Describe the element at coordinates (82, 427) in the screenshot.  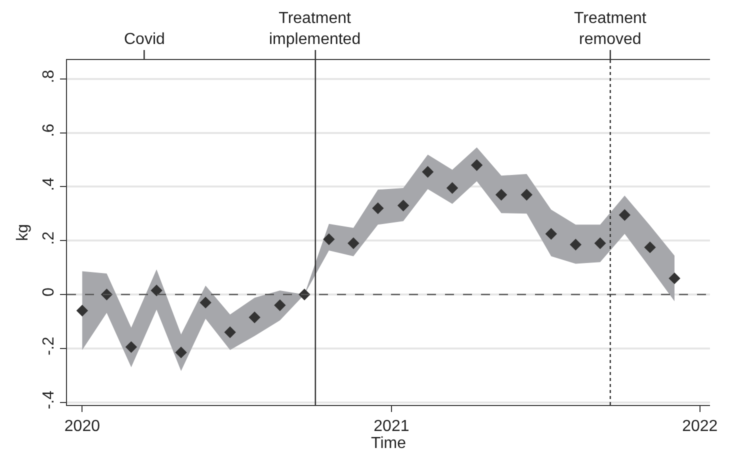
I see `x-tick-label: 2020` at that location.